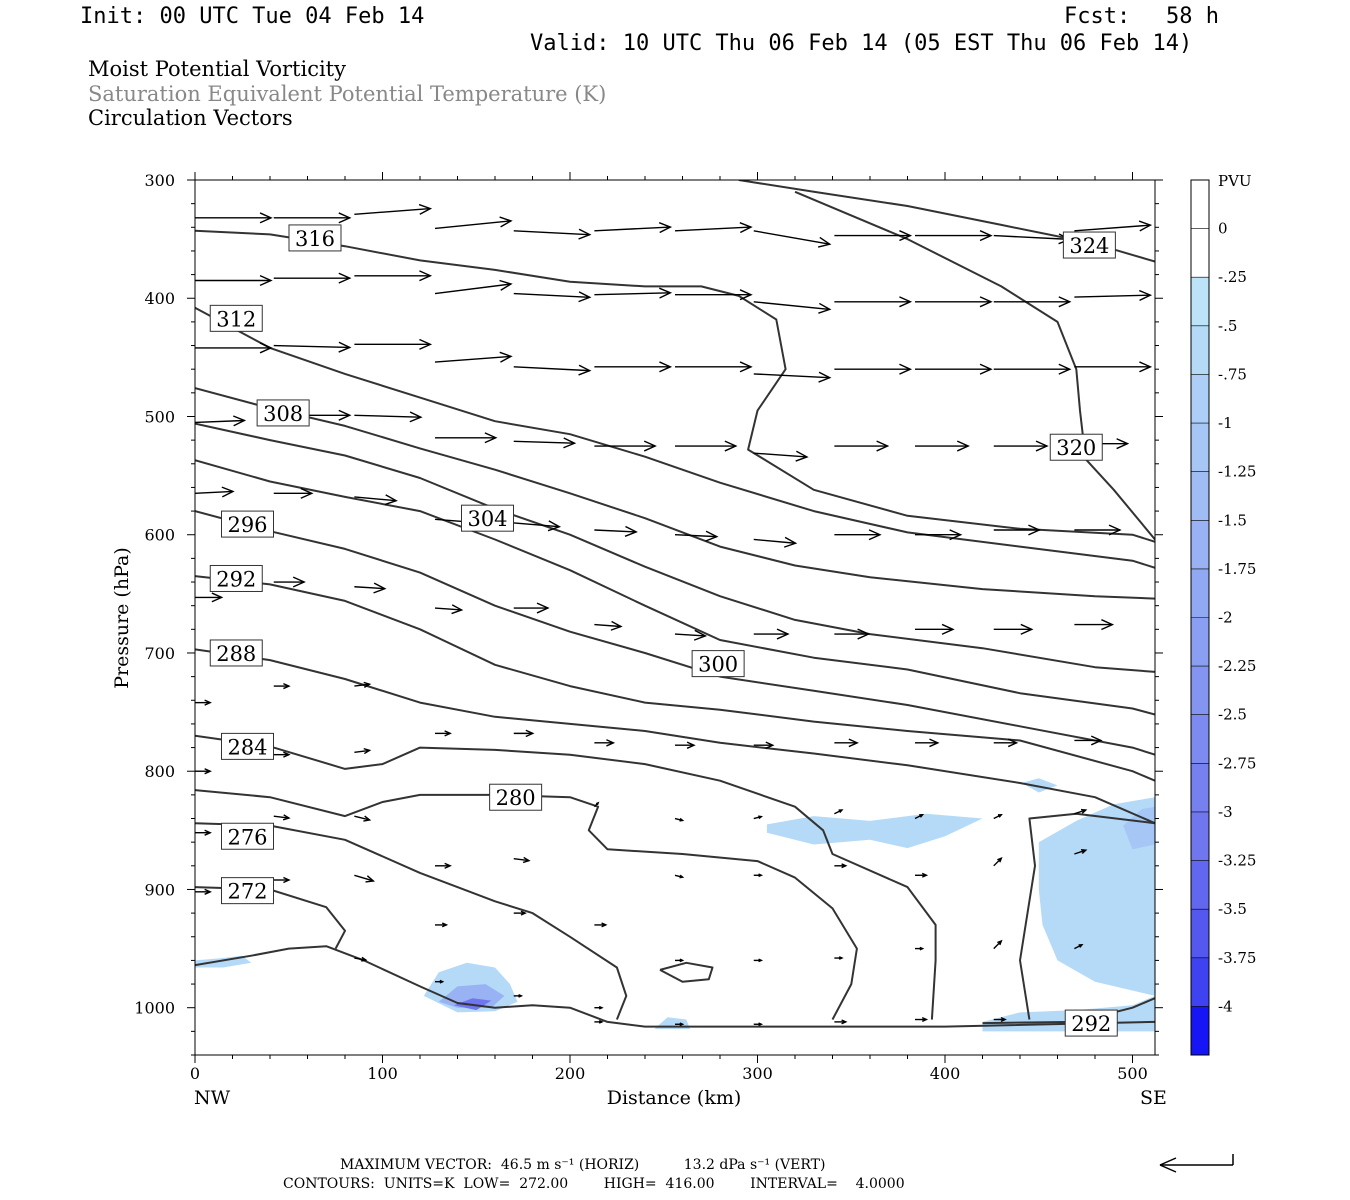  Describe the element at coordinates (195, 627) in the screenshot. I see `x-tick-0: 0` at that location.